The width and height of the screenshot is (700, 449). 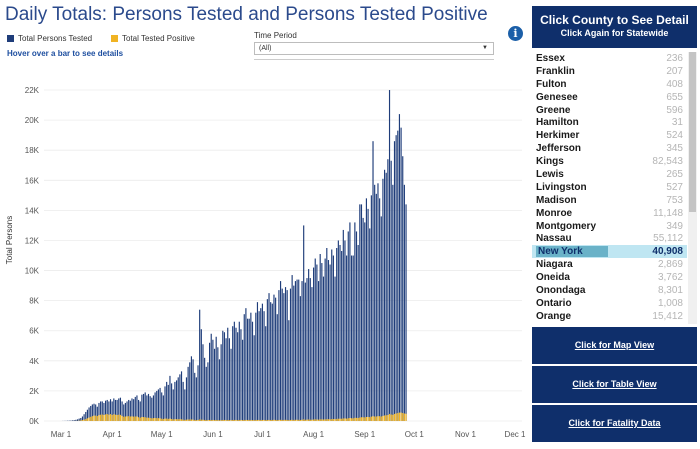 I want to click on info-icon: i, so click(x=515, y=33).